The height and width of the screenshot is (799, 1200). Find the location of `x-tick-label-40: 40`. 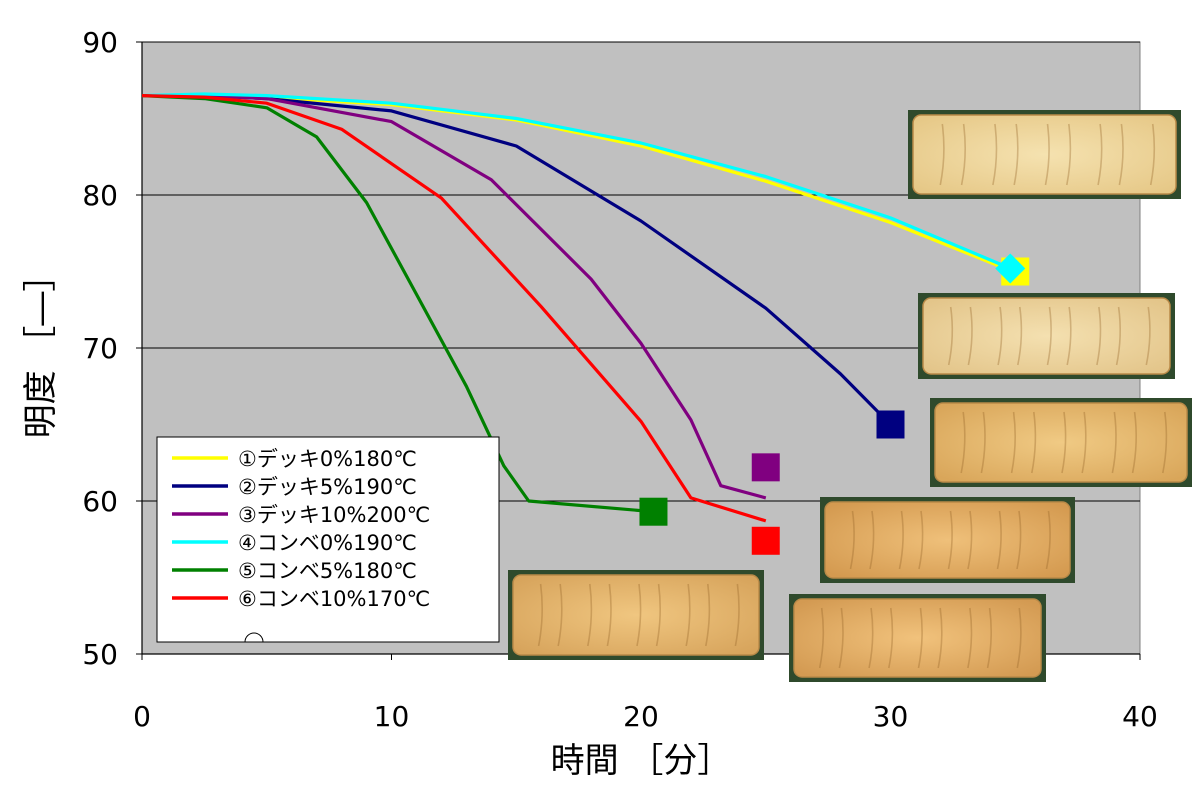

x-tick-label-40: 40 is located at coordinates (1140, 716).